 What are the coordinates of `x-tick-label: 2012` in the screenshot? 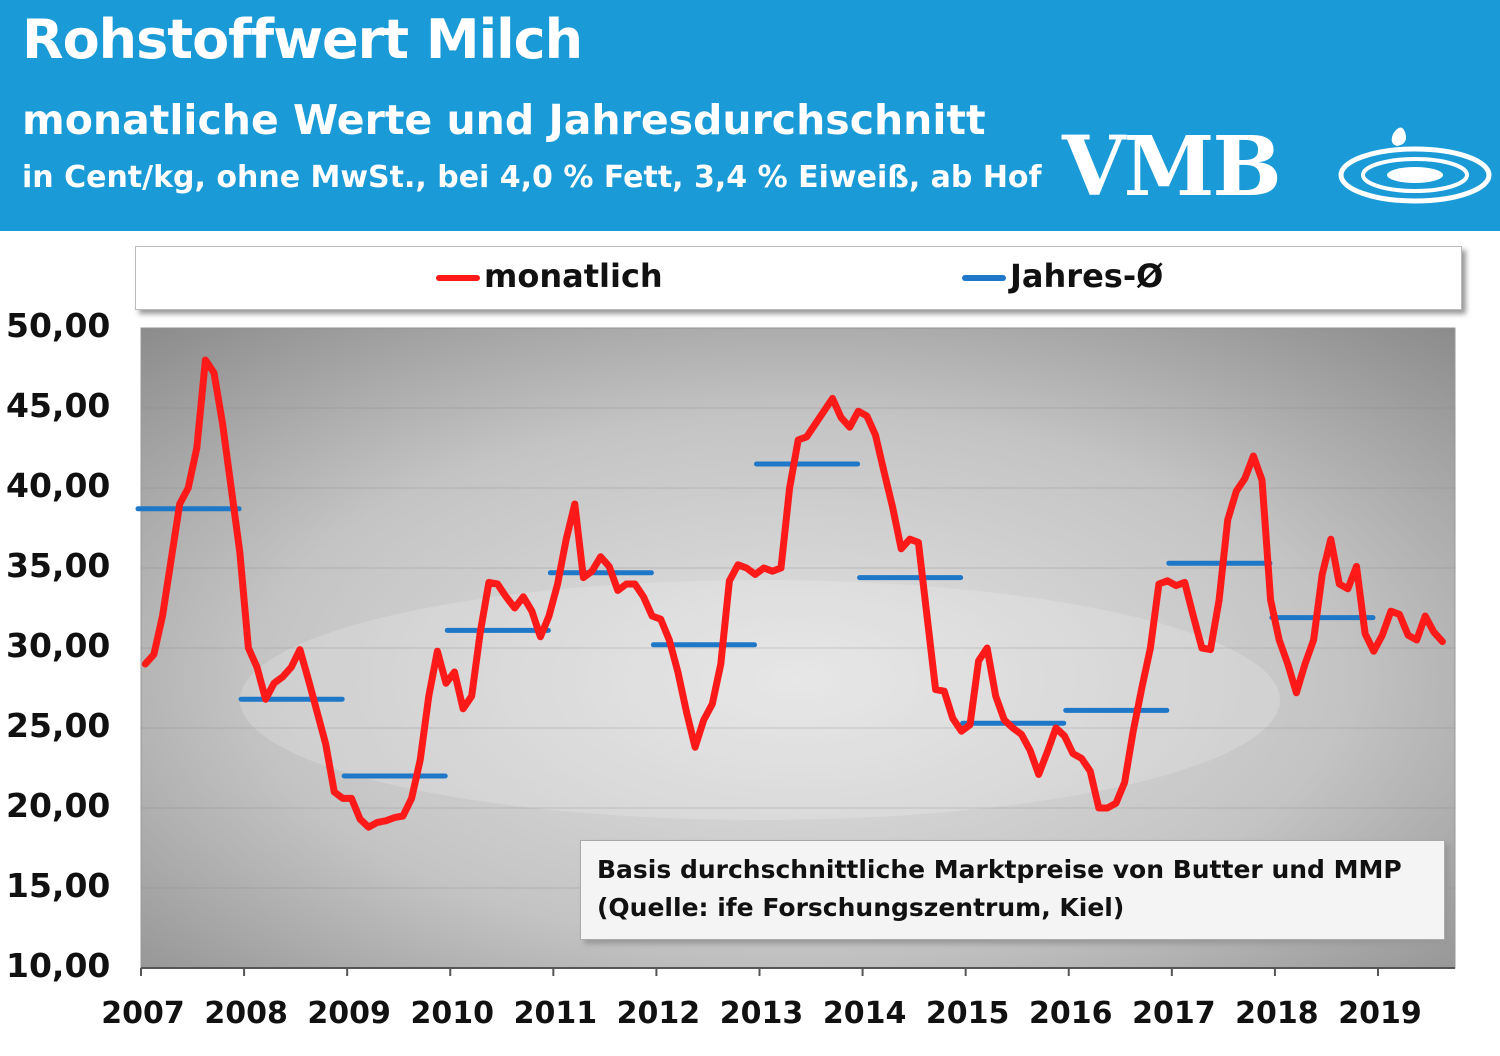 It's located at (658, 1013).